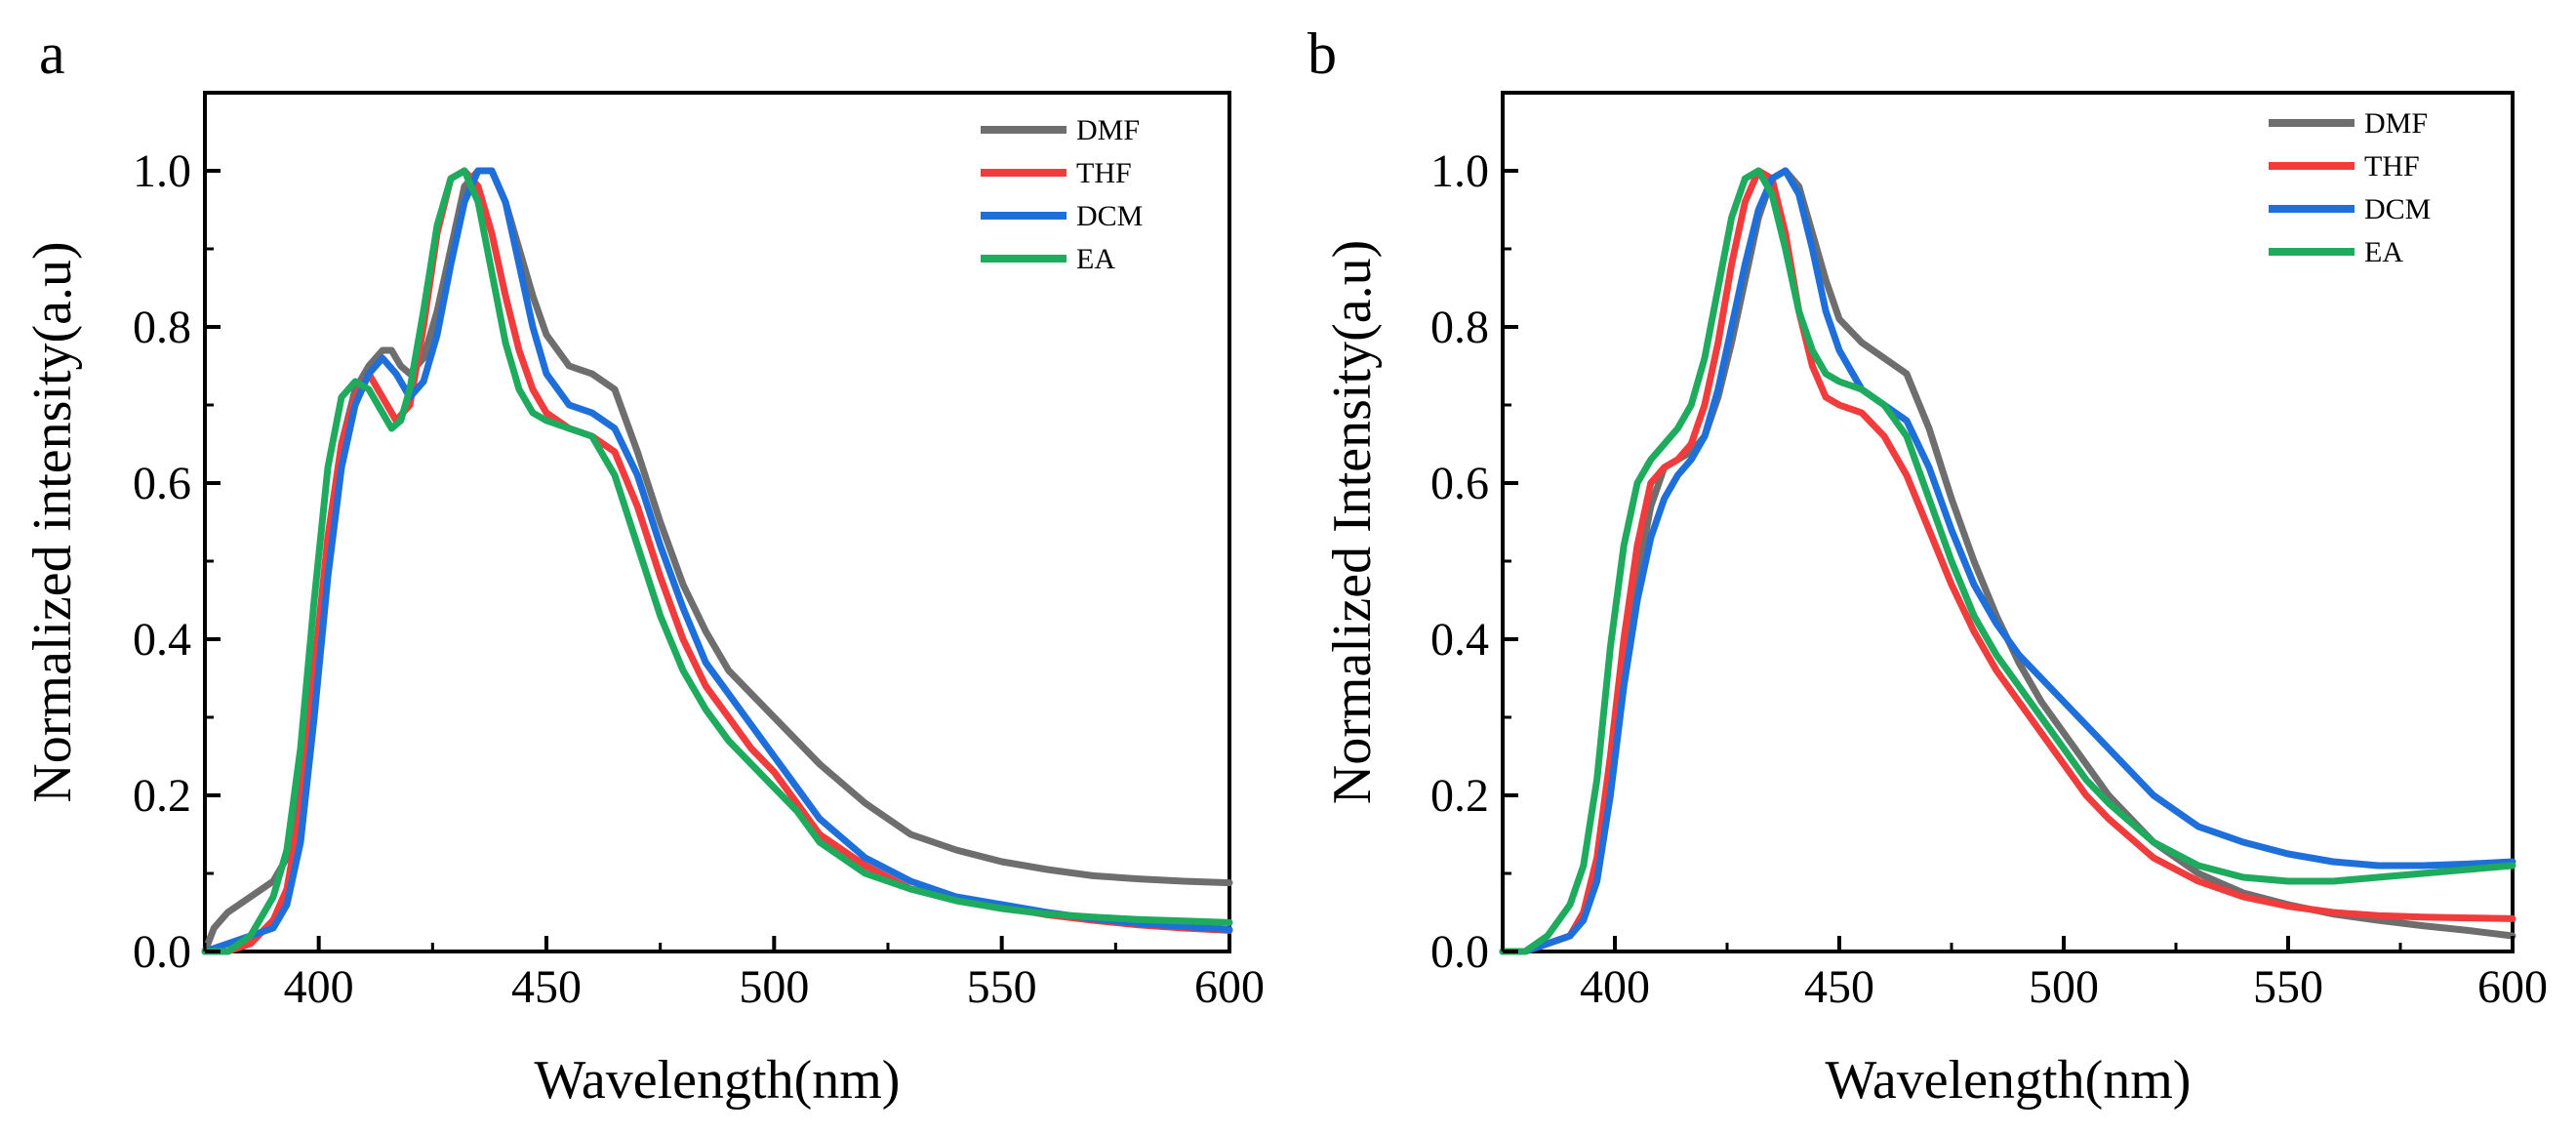 The width and height of the screenshot is (2576, 1133). What do you see at coordinates (2350, 187) in the screenshot?
I see `panel-b-legend: DMF THF DCM EA` at bounding box center [2350, 187].